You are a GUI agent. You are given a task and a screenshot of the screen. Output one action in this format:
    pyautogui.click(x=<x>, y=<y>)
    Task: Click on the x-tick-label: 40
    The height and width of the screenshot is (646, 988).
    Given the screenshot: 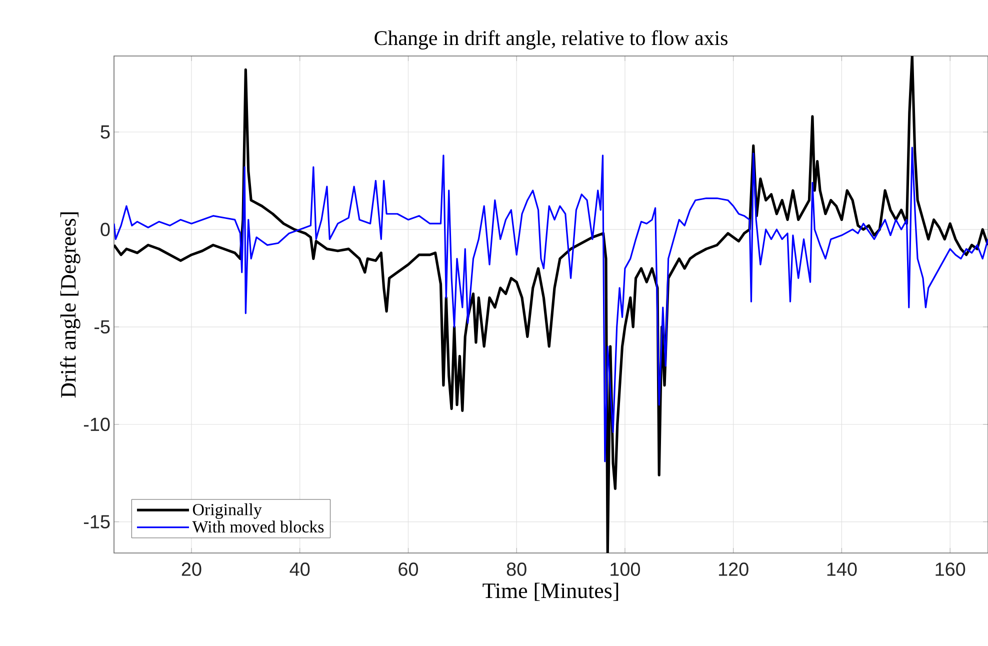 What is the action you would take?
    pyautogui.click(x=300, y=569)
    